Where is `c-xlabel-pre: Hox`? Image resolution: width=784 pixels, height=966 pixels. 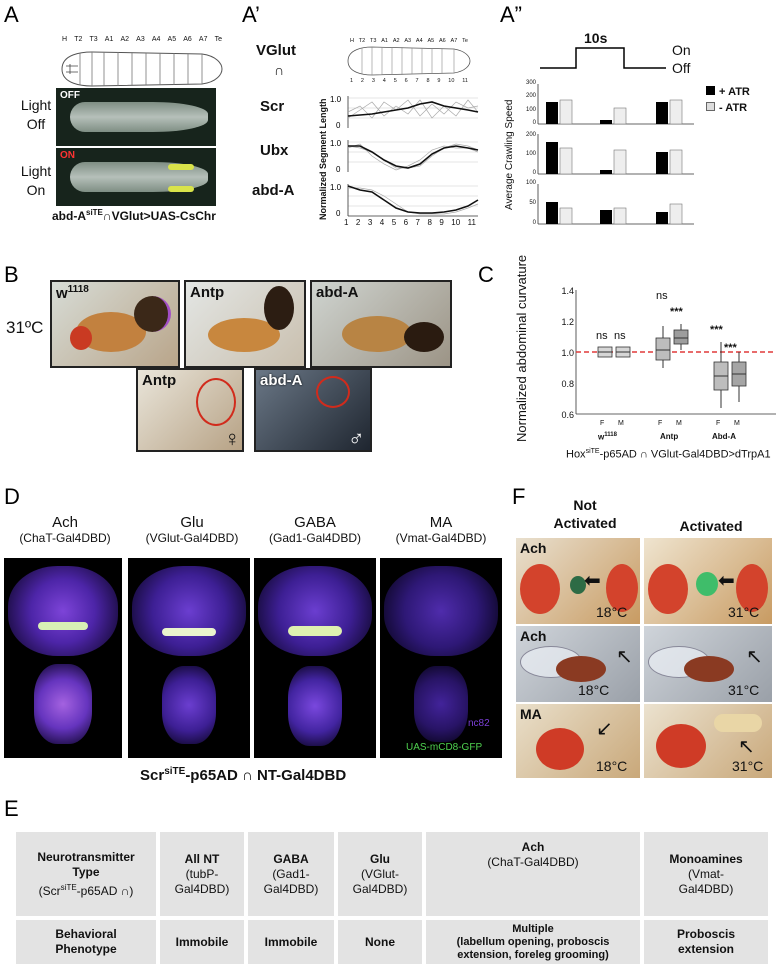
c-xlabel-pre: Hox is located at coordinates (576, 454).